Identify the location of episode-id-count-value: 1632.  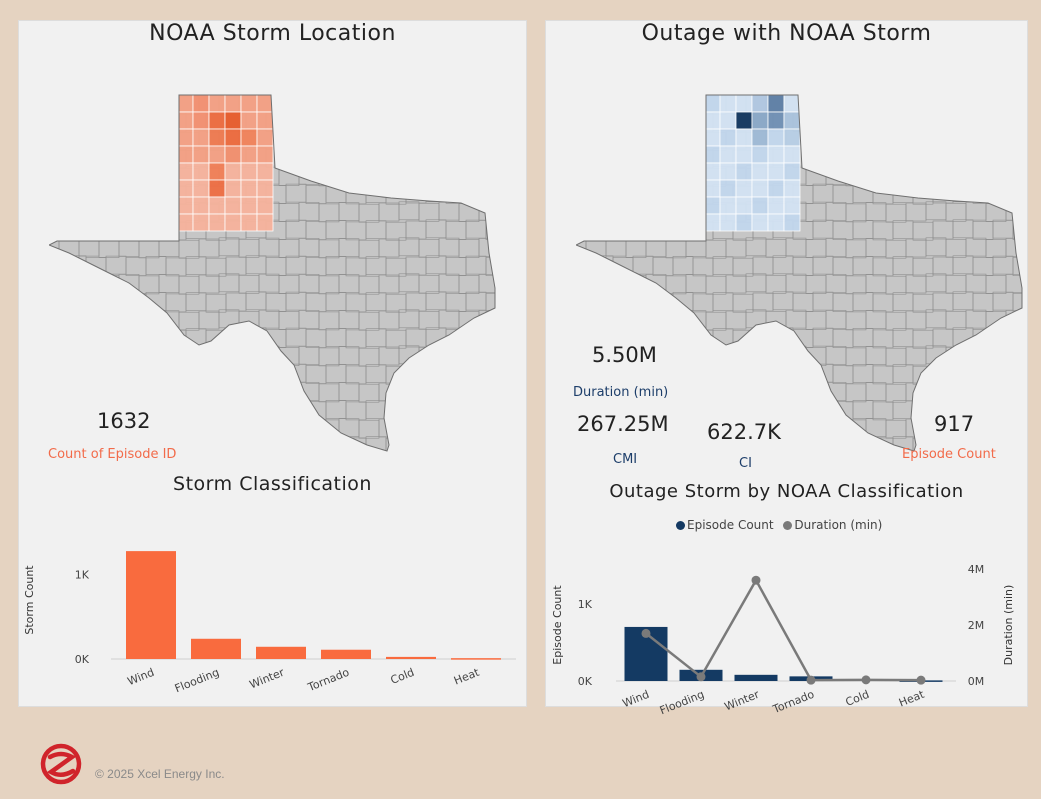
(124, 421).